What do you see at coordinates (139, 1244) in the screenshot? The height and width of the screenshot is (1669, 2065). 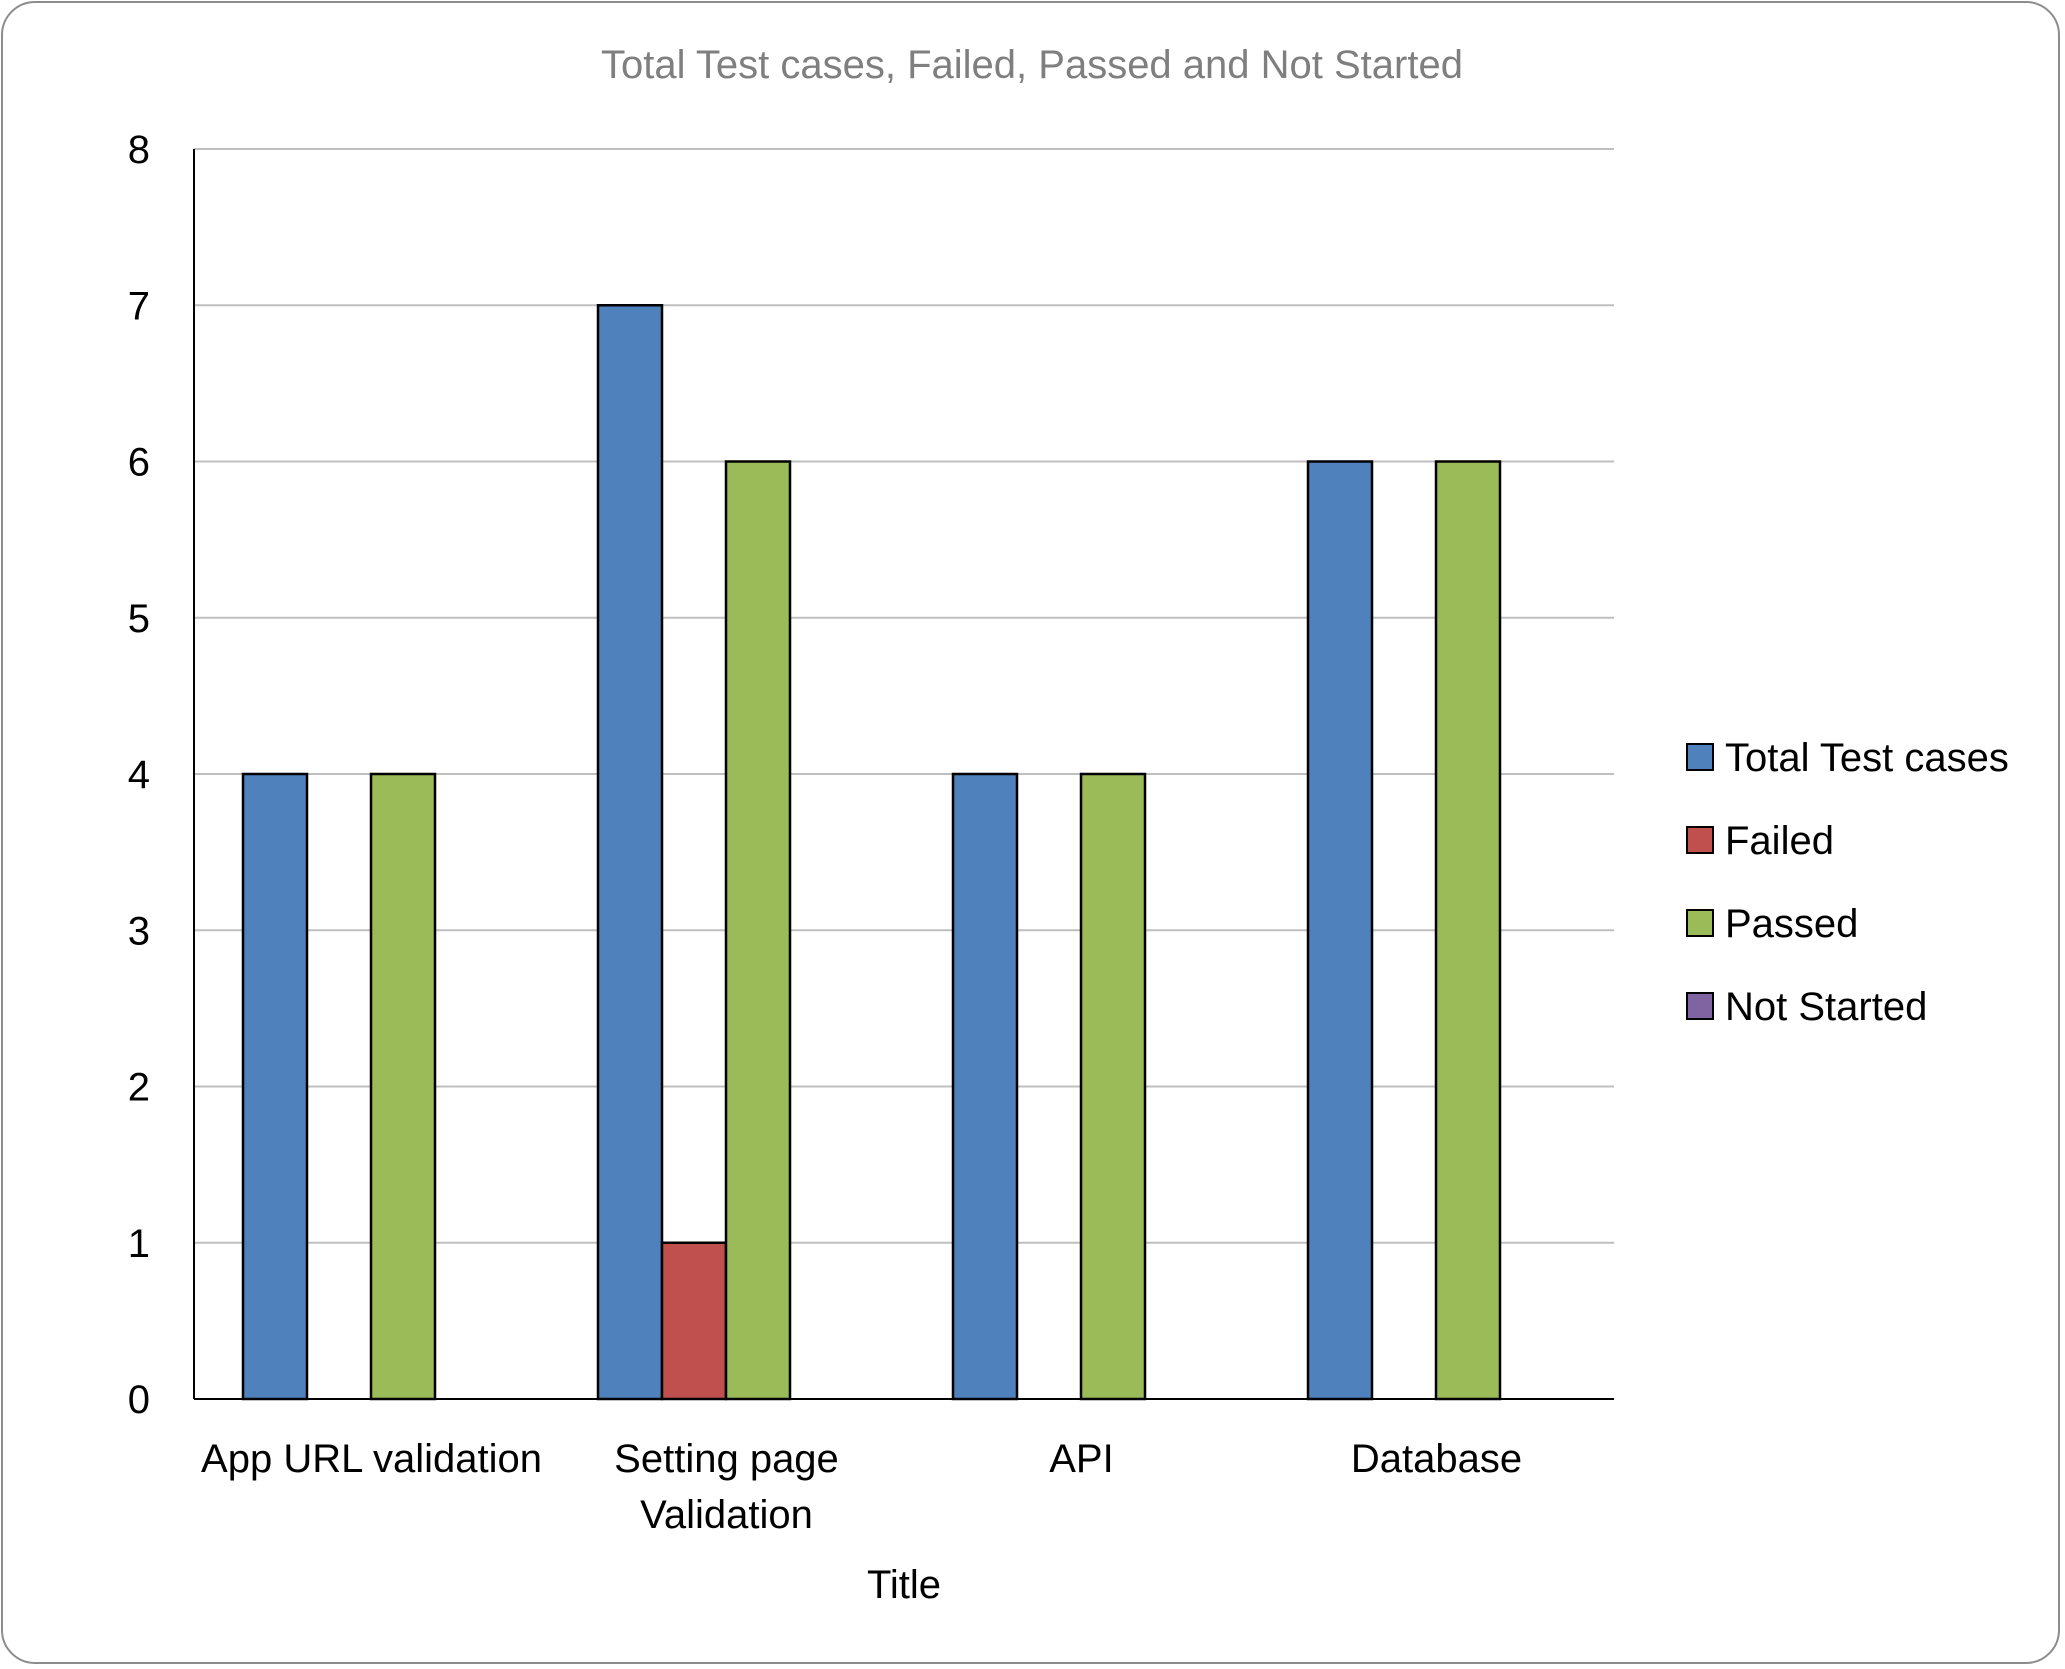 I see `y-tick-label: 1` at bounding box center [139, 1244].